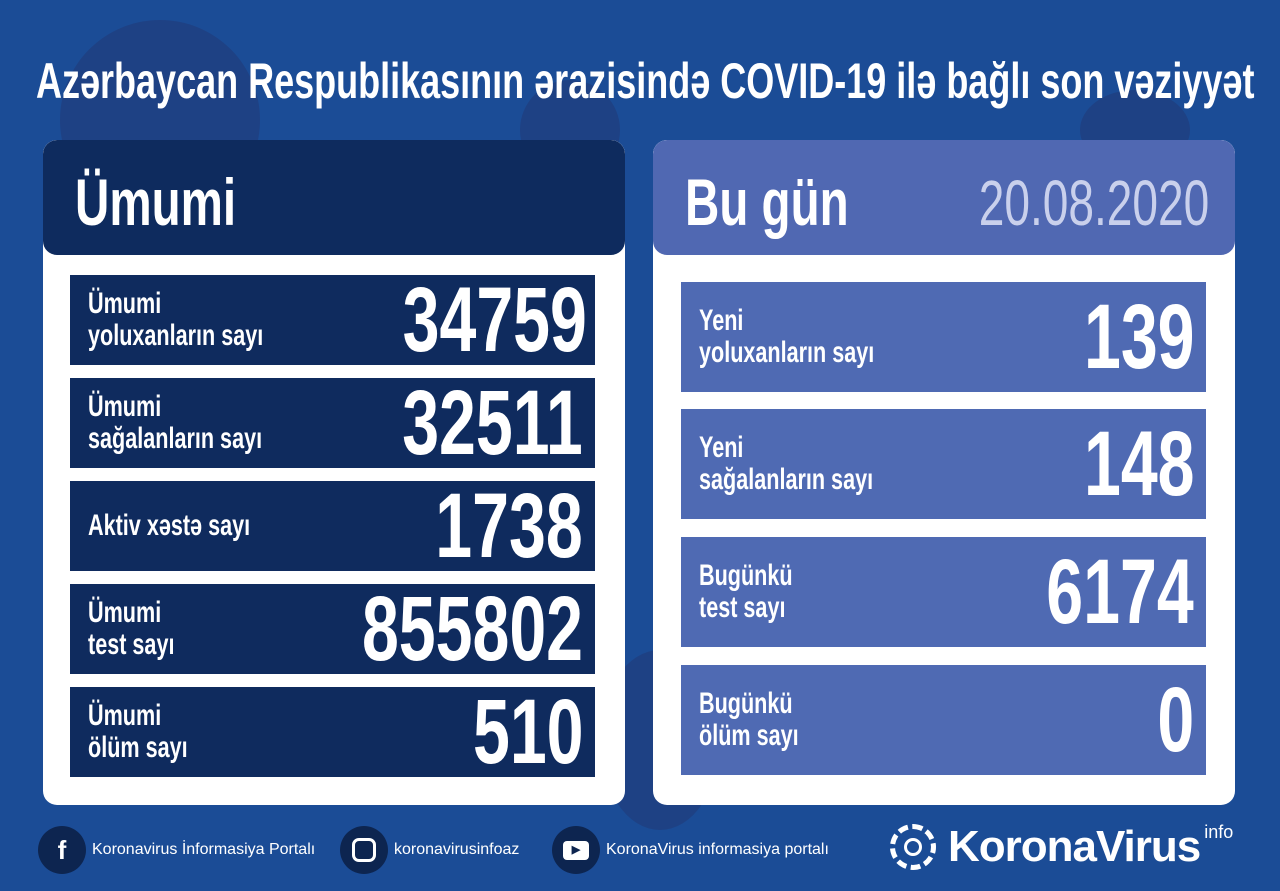 The width and height of the screenshot is (1280, 891). Describe the element at coordinates (204, 849) in the screenshot. I see `facebook-text: Koronavirus İnformasiya Portalı` at that location.